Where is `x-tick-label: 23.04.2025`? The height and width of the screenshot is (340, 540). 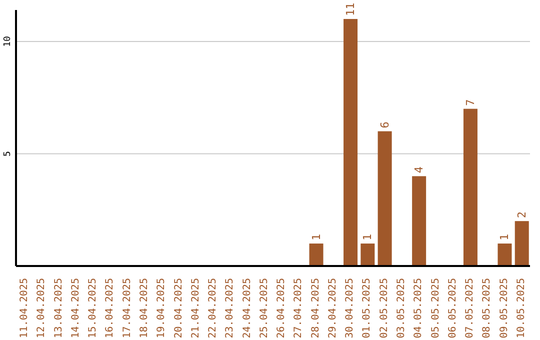 x-tick-label: 23.04.2025 is located at coordinates (230, 308).